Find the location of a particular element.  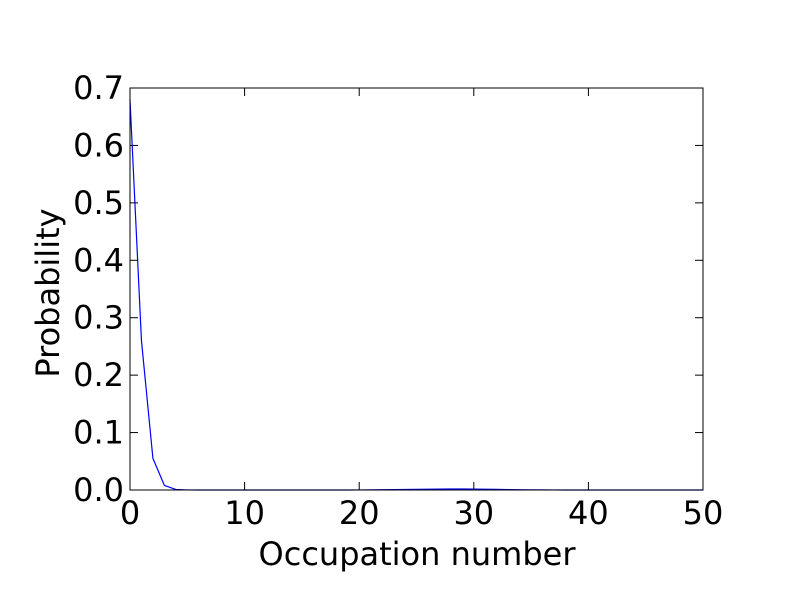

x-tick-label: 30 is located at coordinates (473, 513).